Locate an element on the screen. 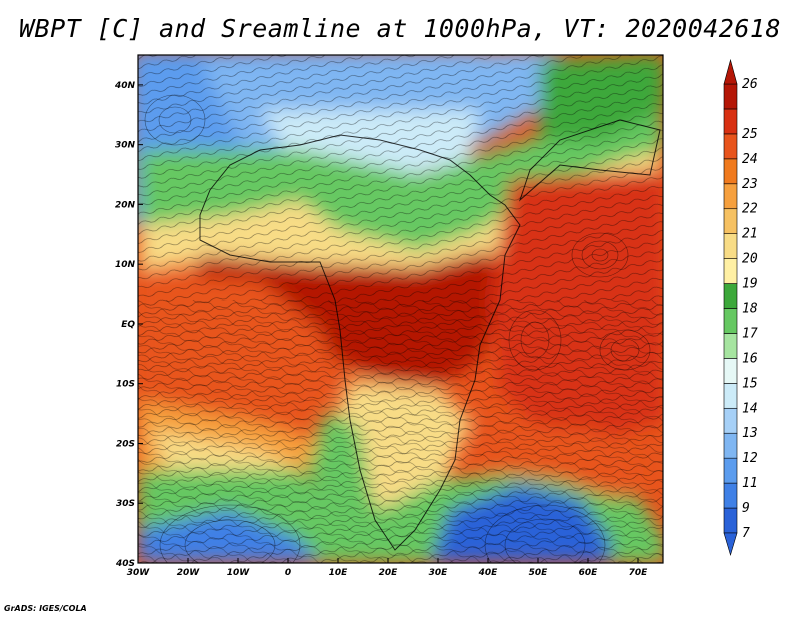  lat-tick-label: 10S is located at coordinates (125, 385).